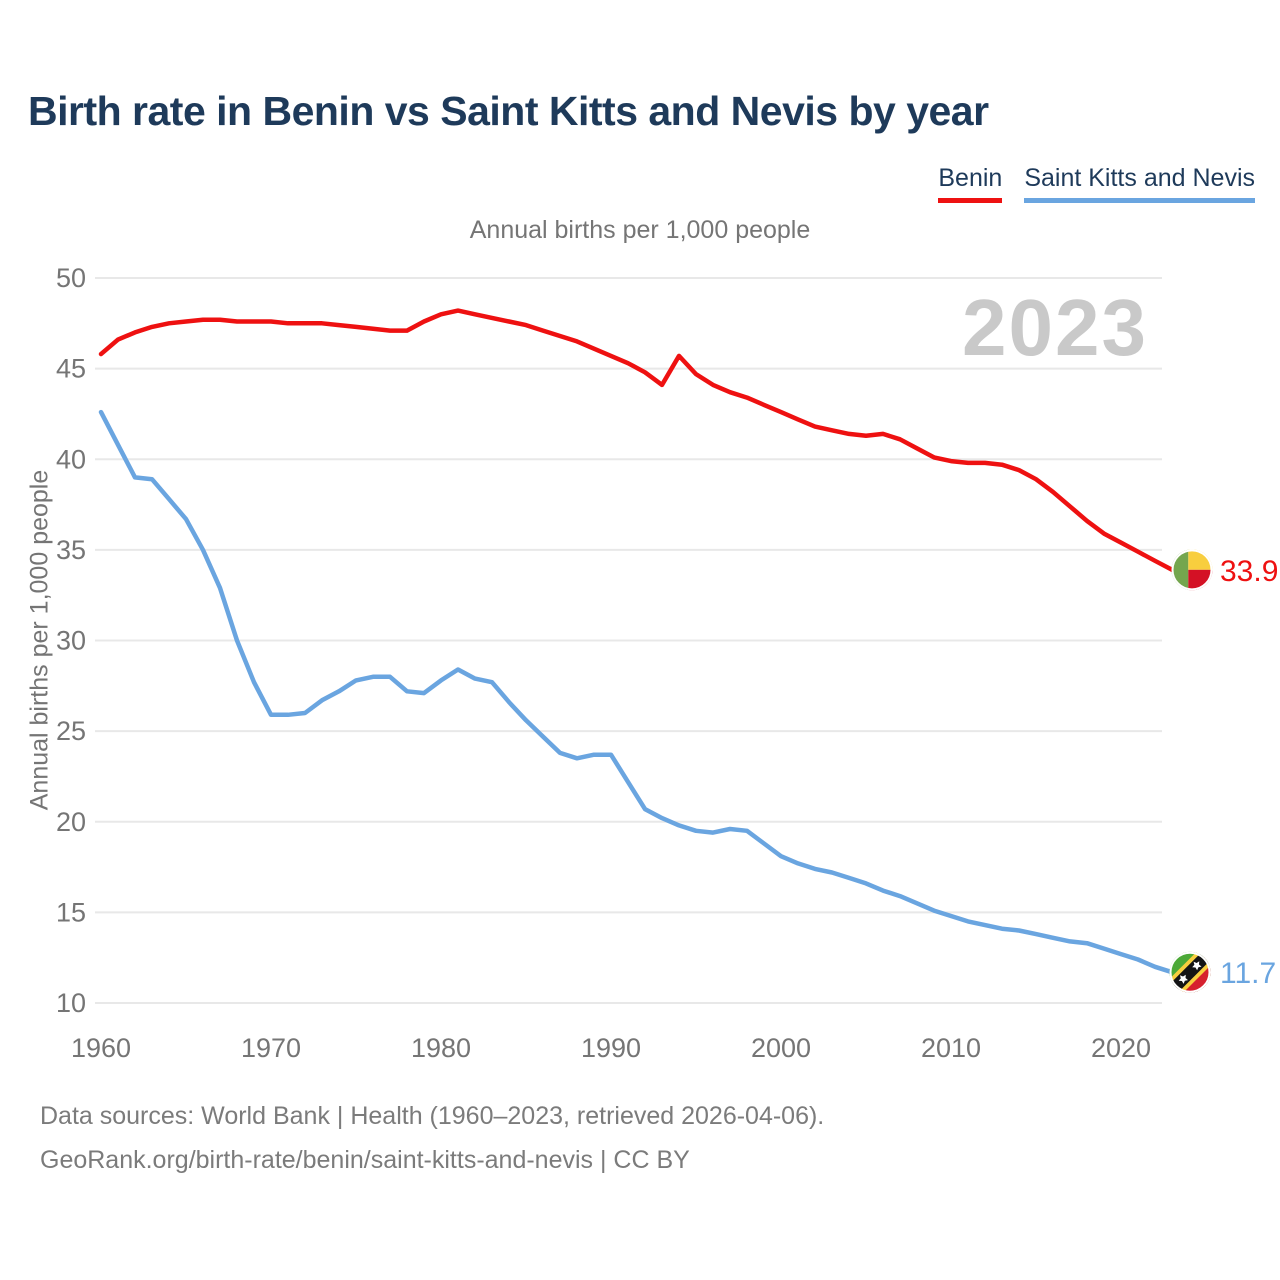  What do you see at coordinates (71, 822) in the screenshot?
I see `y-tick-label: 20` at bounding box center [71, 822].